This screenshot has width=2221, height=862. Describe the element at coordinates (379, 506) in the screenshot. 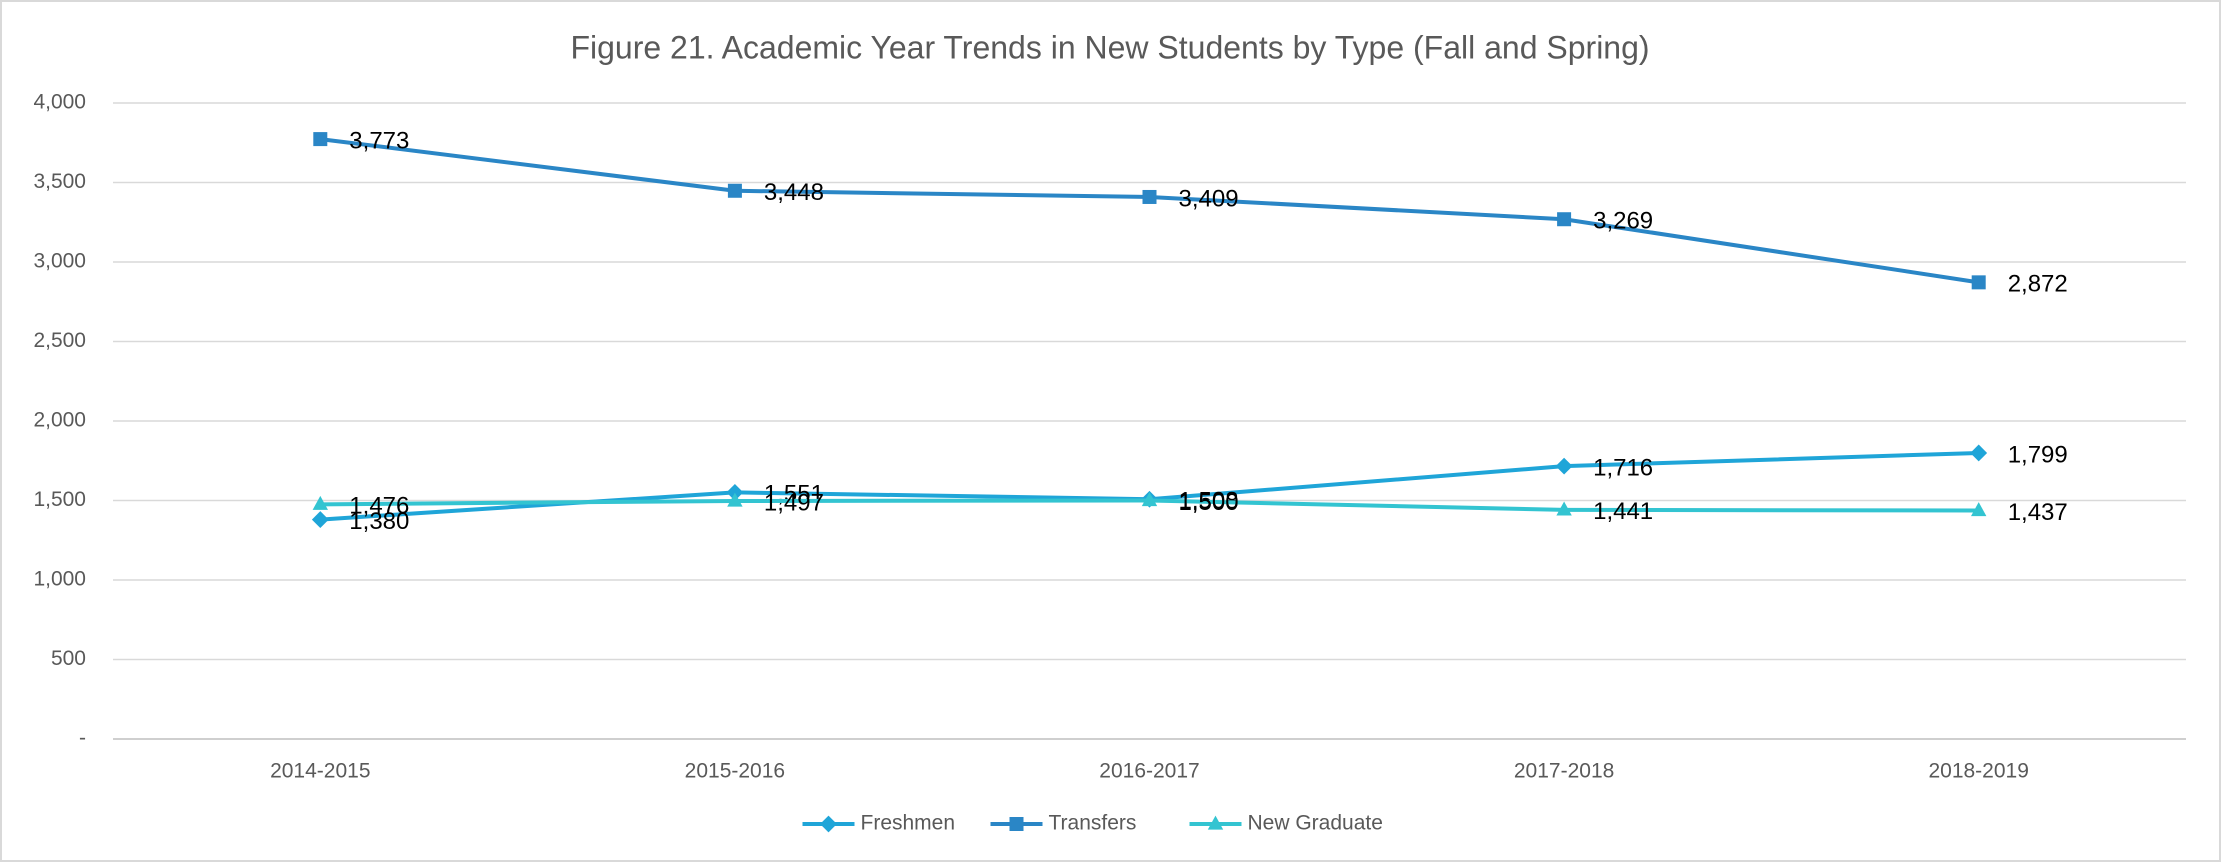

I see `data-label: 1,476` at that location.